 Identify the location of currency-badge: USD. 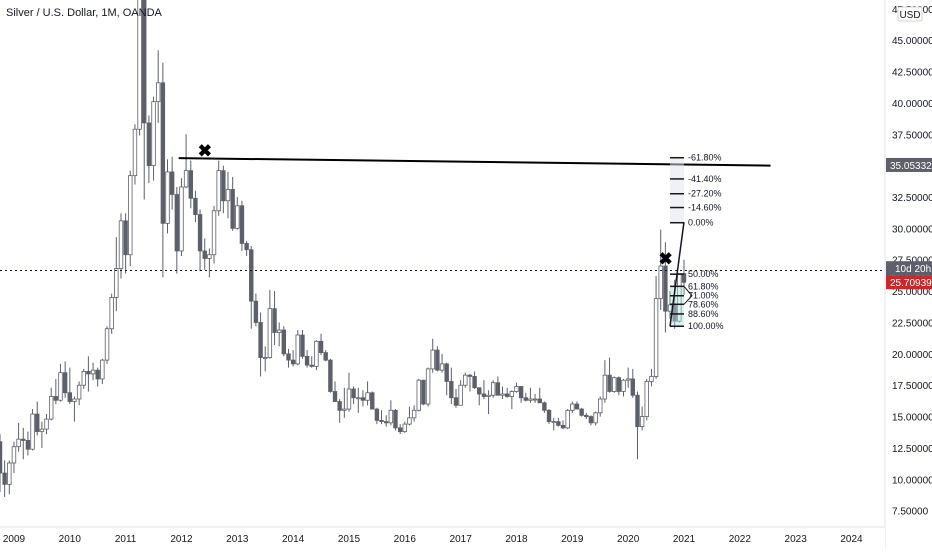
(910, 14).